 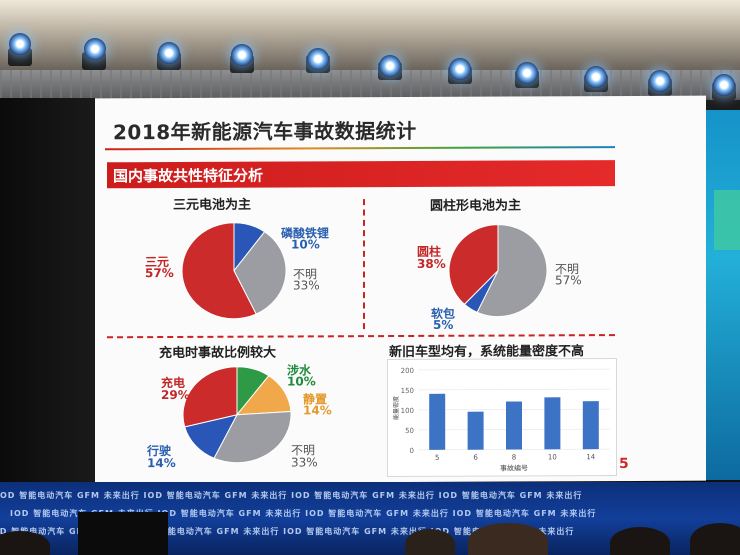 I want to click on right-side-screen, so click(x=723, y=295).